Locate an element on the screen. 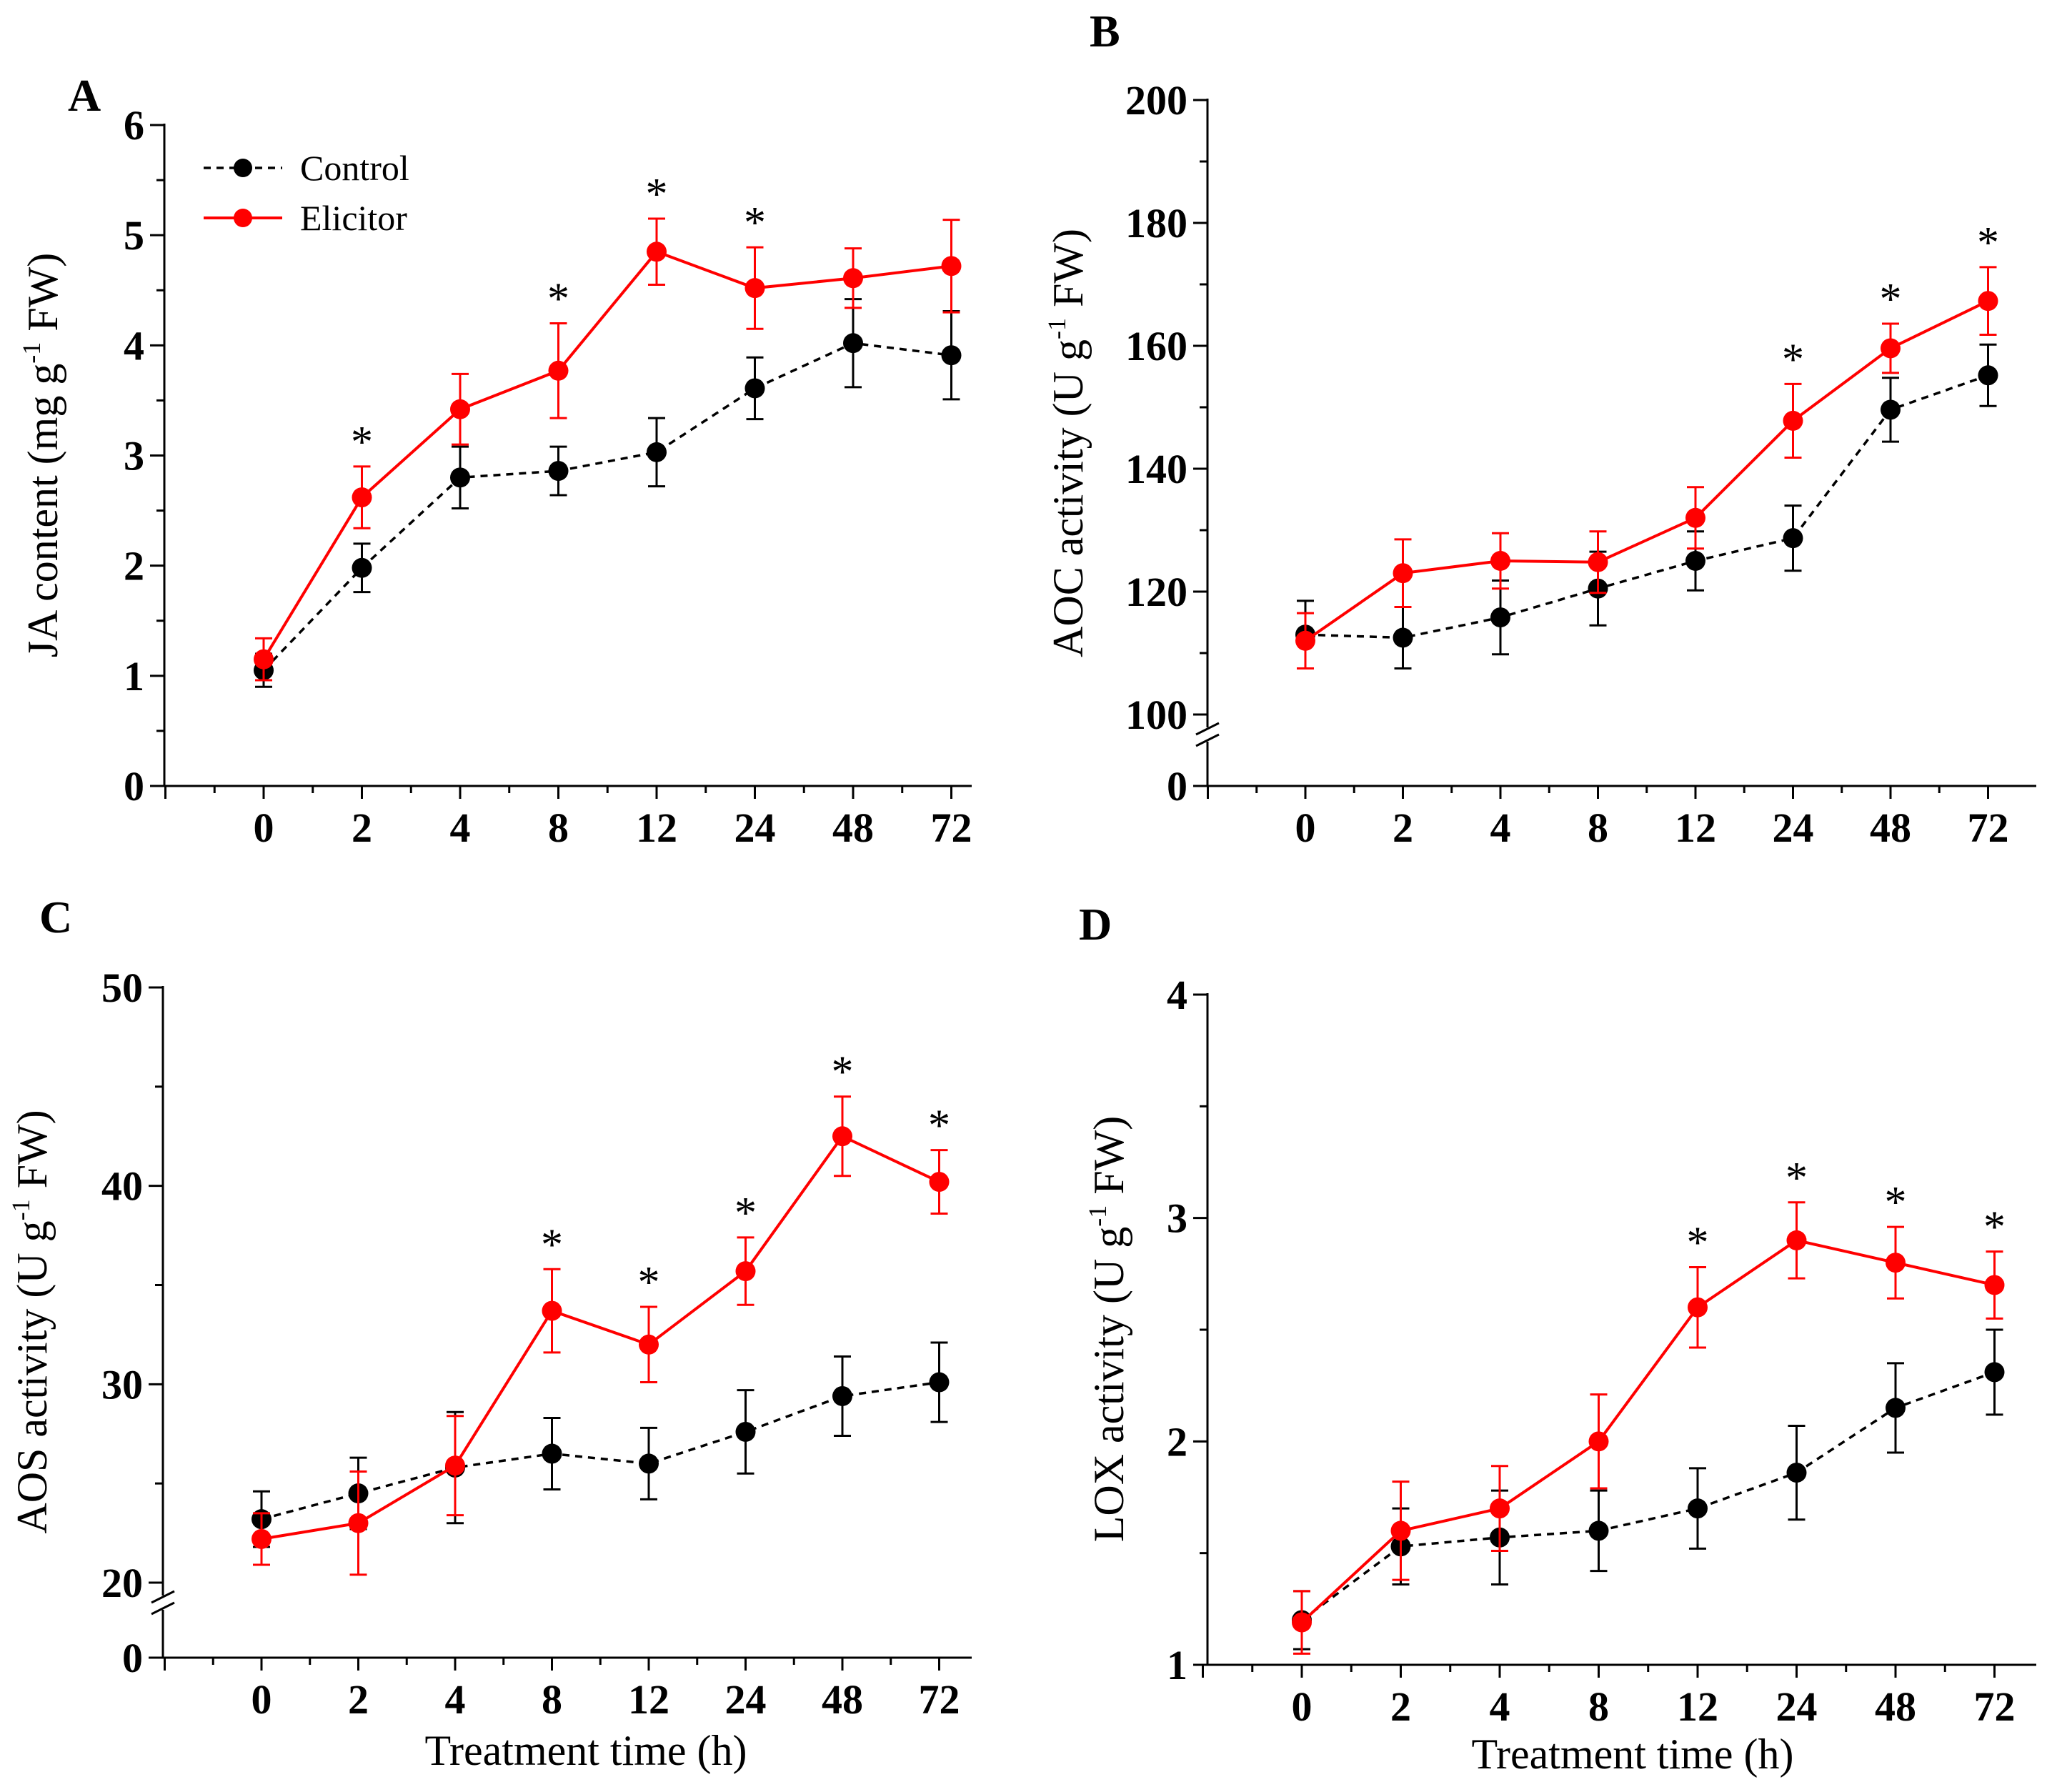  y-axis-title-tail: FW) is located at coordinates (32, 1154).